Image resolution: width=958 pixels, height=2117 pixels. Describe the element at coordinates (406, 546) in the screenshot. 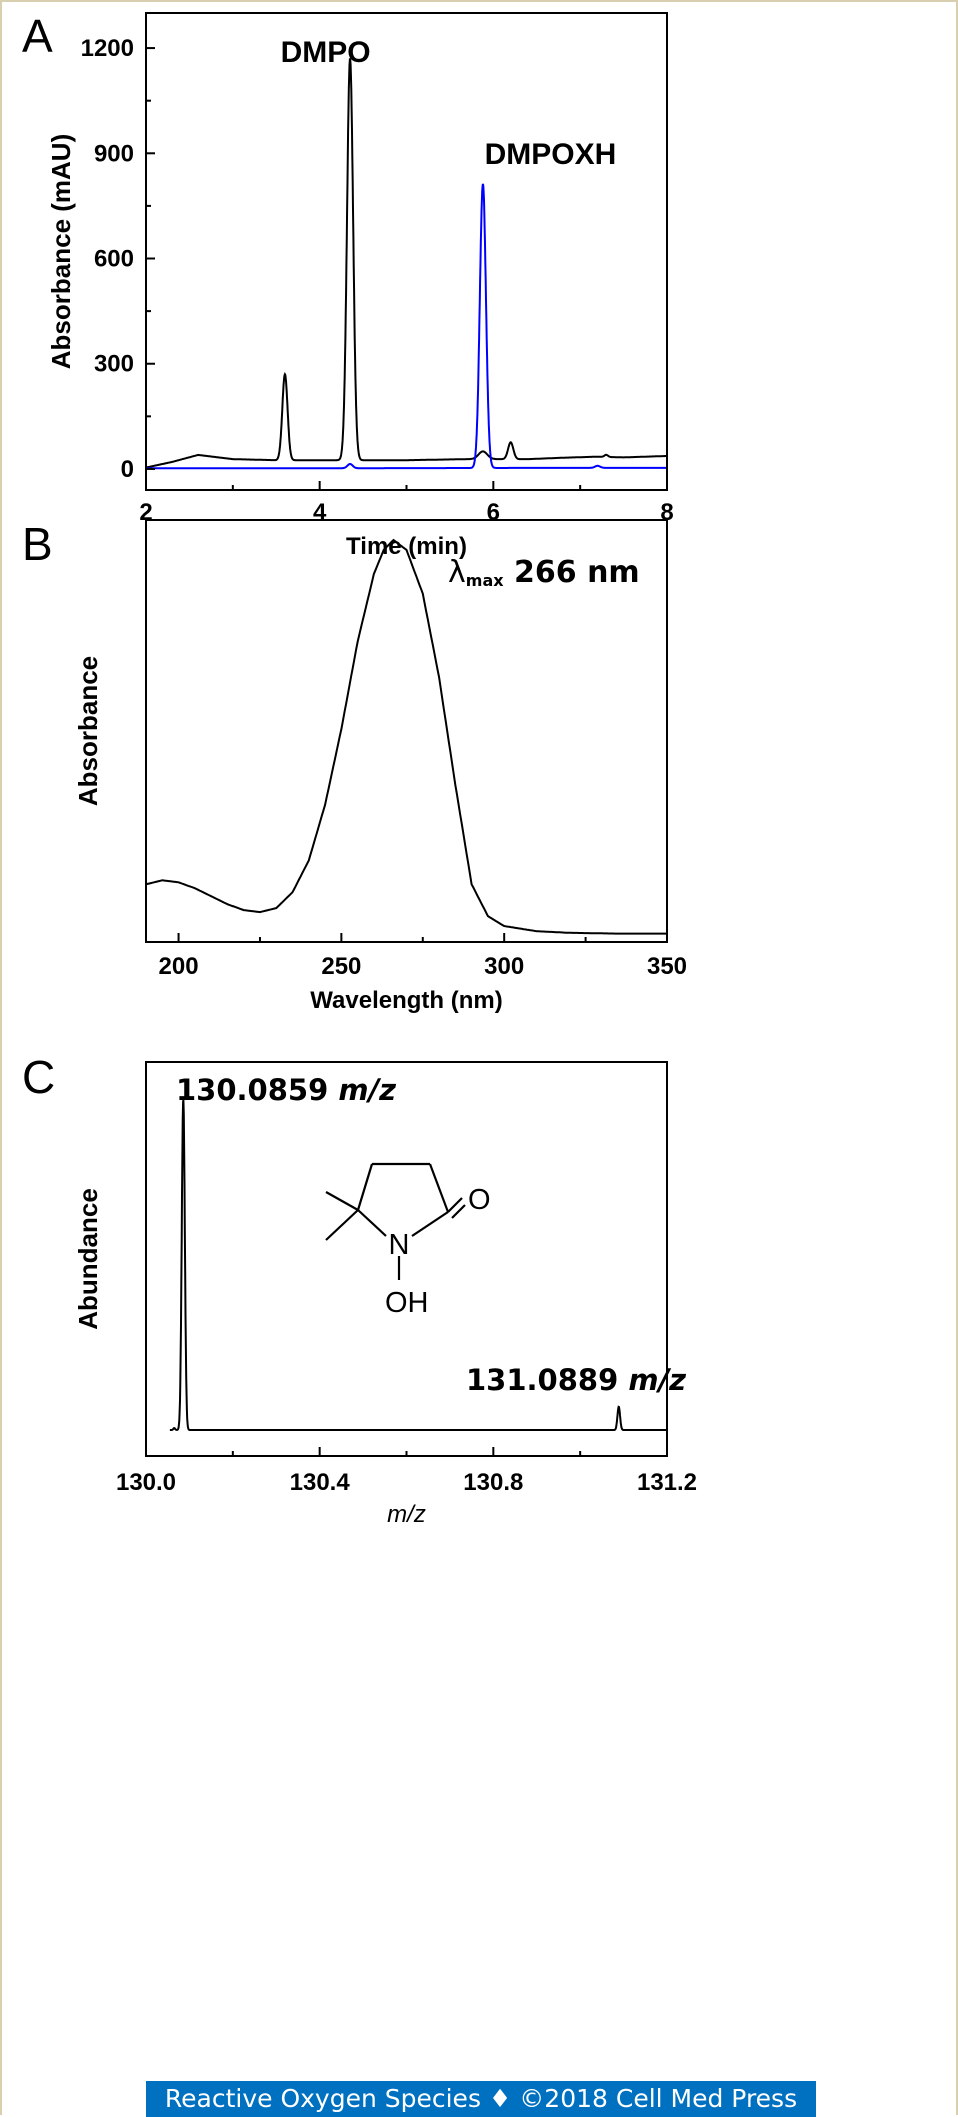

I see `panel-a-xlabel: Time (min)` at that location.